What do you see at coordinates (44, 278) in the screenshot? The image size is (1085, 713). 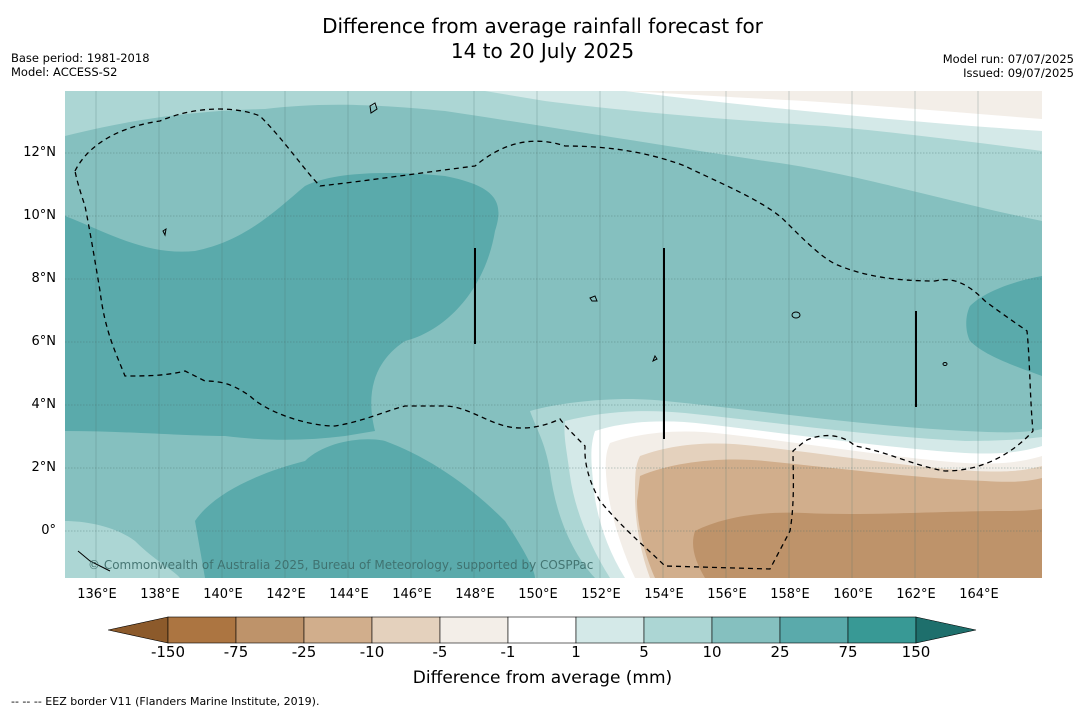 I see `lat-label: 8°N` at bounding box center [44, 278].